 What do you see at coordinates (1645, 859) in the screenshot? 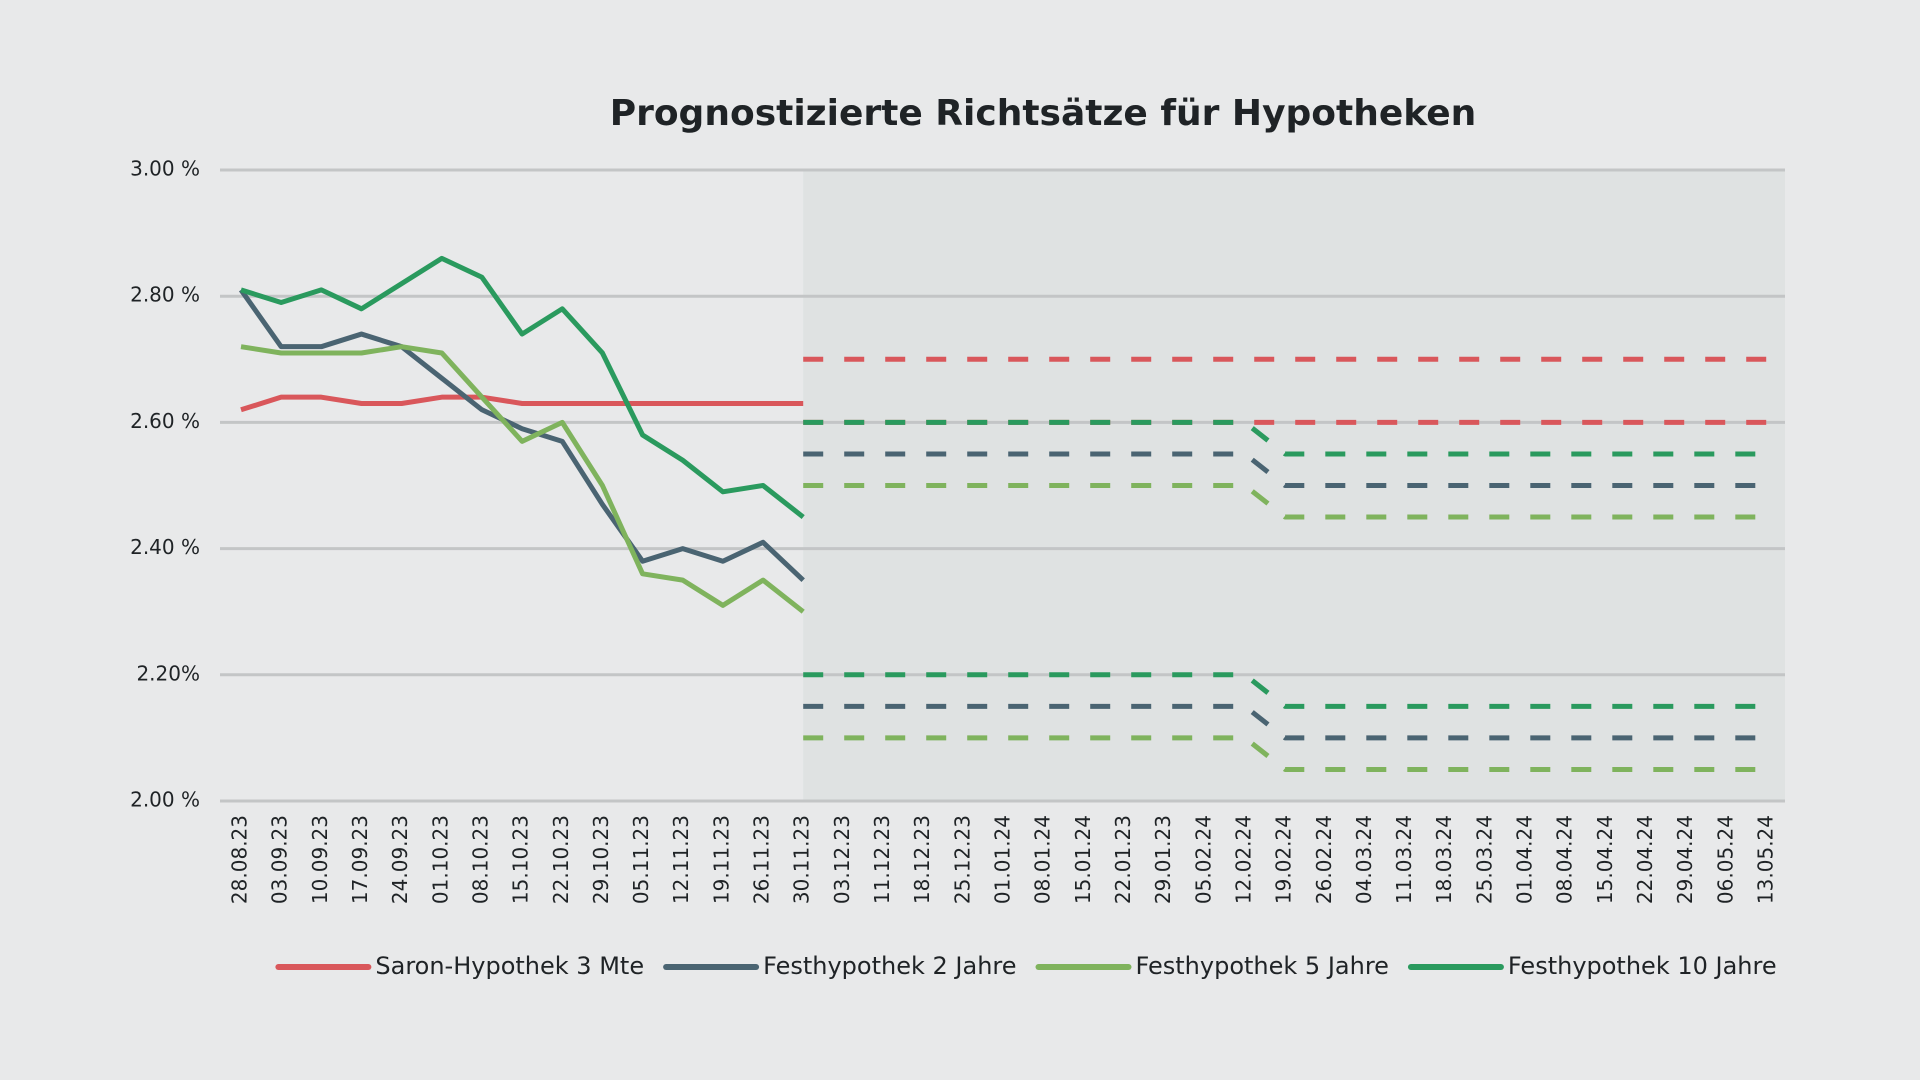
I see `x-tick-label: 22.04.24` at bounding box center [1645, 859].